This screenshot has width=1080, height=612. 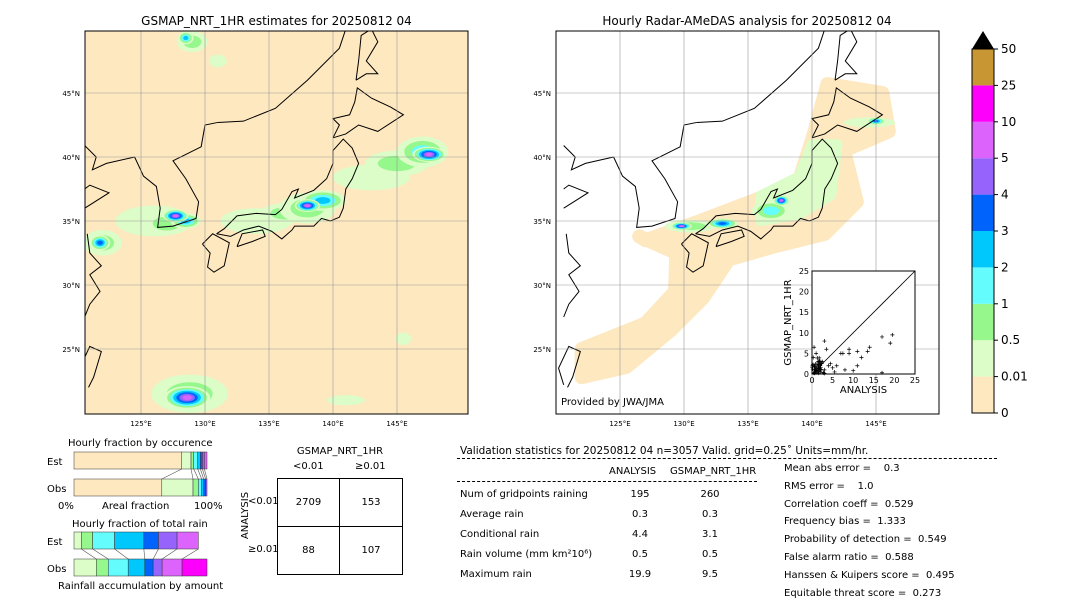 What do you see at coordinates (499, 534) in the screenshot?
I see `stats-label: Conditional rain` at bounding box center [499, 534].